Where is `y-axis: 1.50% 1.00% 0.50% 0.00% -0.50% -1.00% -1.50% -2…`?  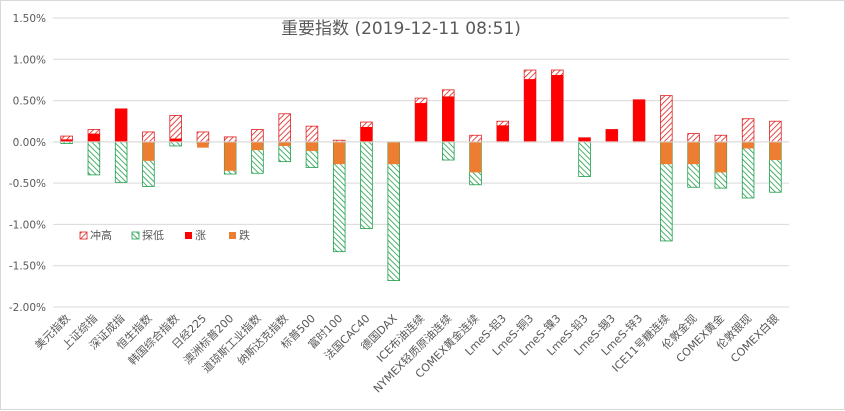 y-axis: 1.50% 1.00% 0.50% 0.00% -0.50% -1.00% -1.50% -2… is located at coordinates (27, 163).